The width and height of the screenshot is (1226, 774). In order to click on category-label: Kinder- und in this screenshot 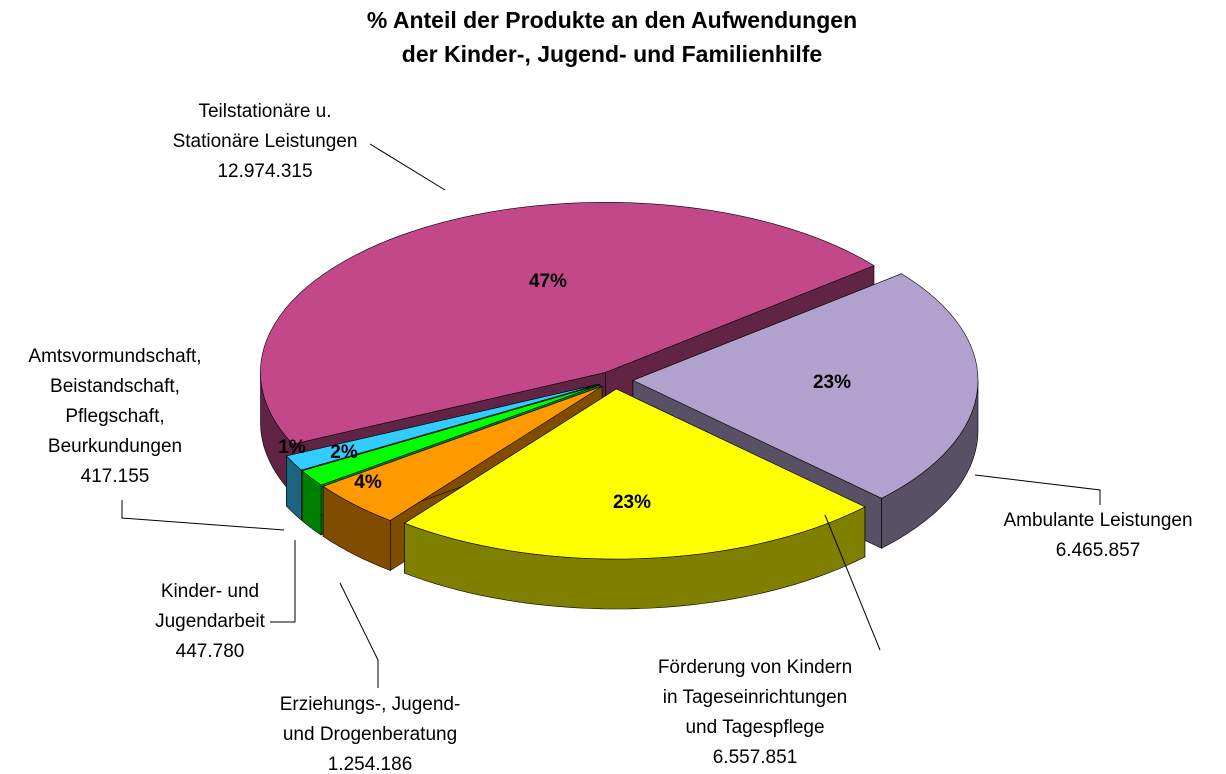, I will do `click(210, 591)`.